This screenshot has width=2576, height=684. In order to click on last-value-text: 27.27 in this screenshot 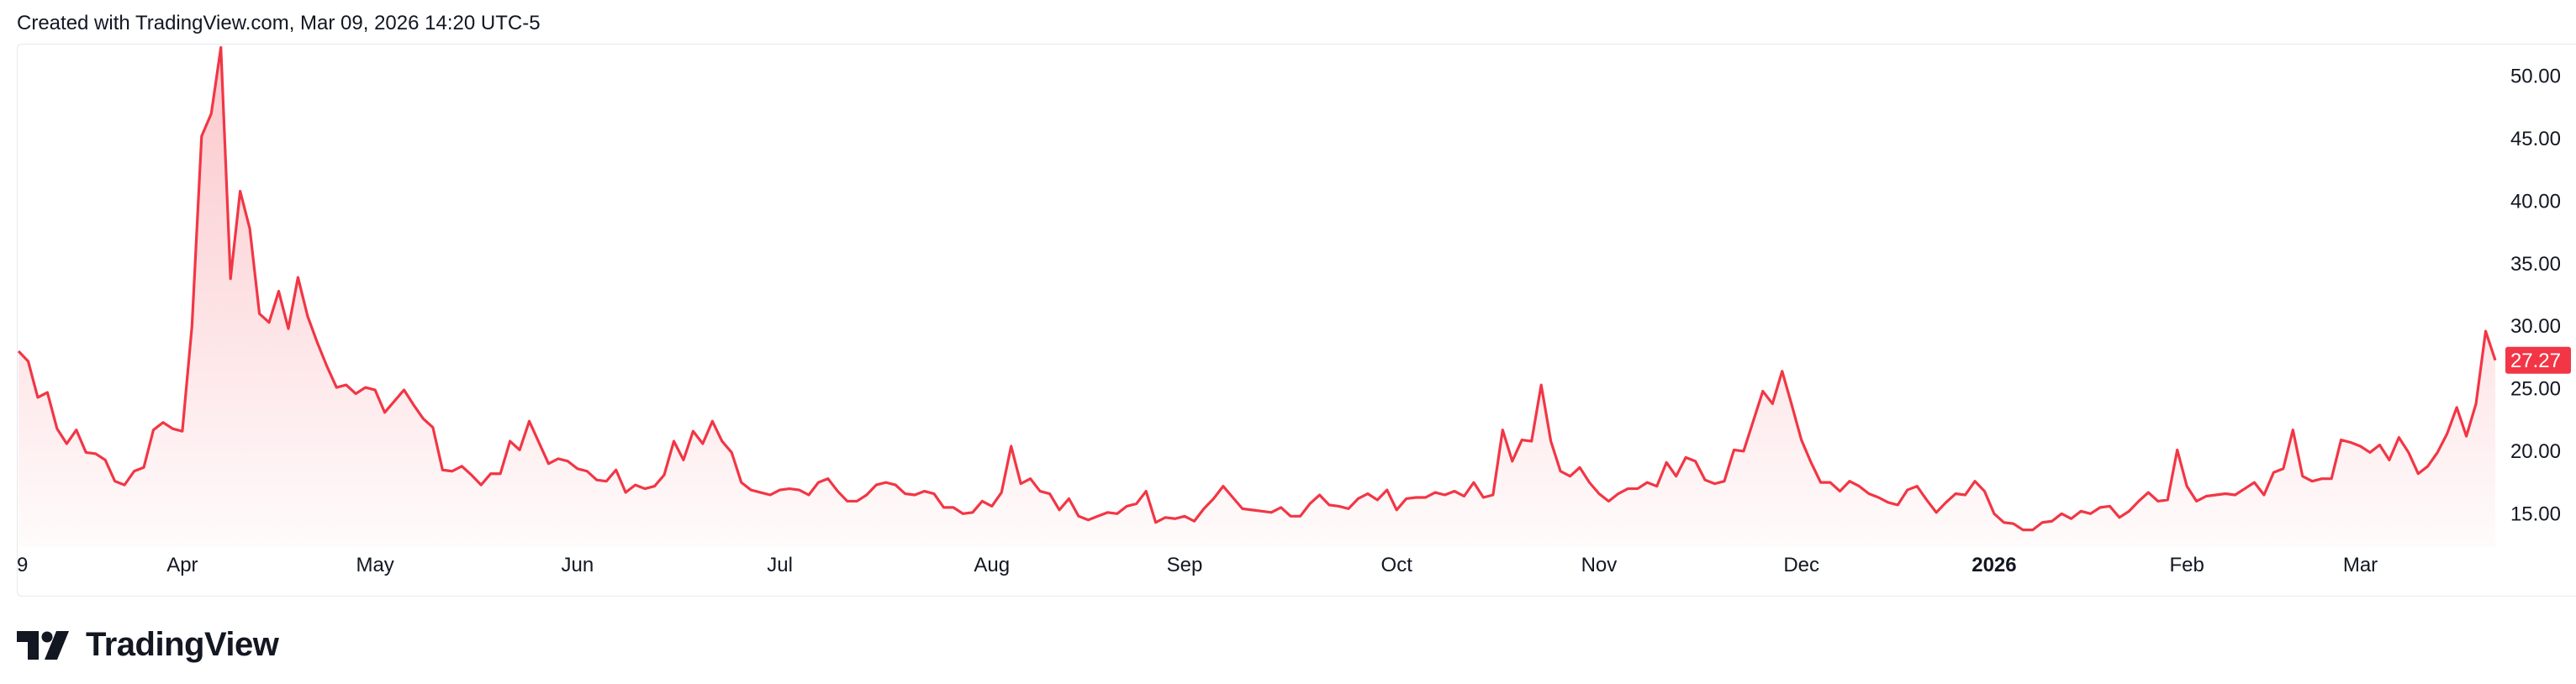, I will do `click(2535, 361)`.